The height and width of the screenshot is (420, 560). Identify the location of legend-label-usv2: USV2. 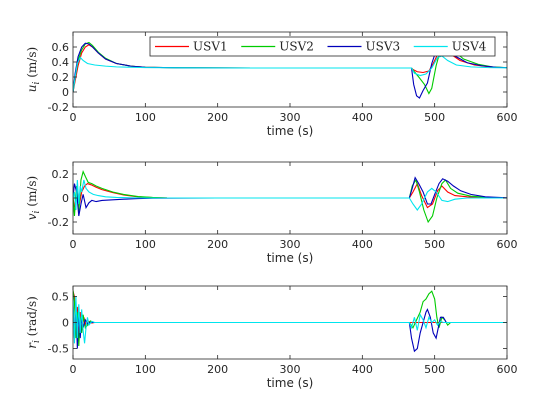
(296, 47).